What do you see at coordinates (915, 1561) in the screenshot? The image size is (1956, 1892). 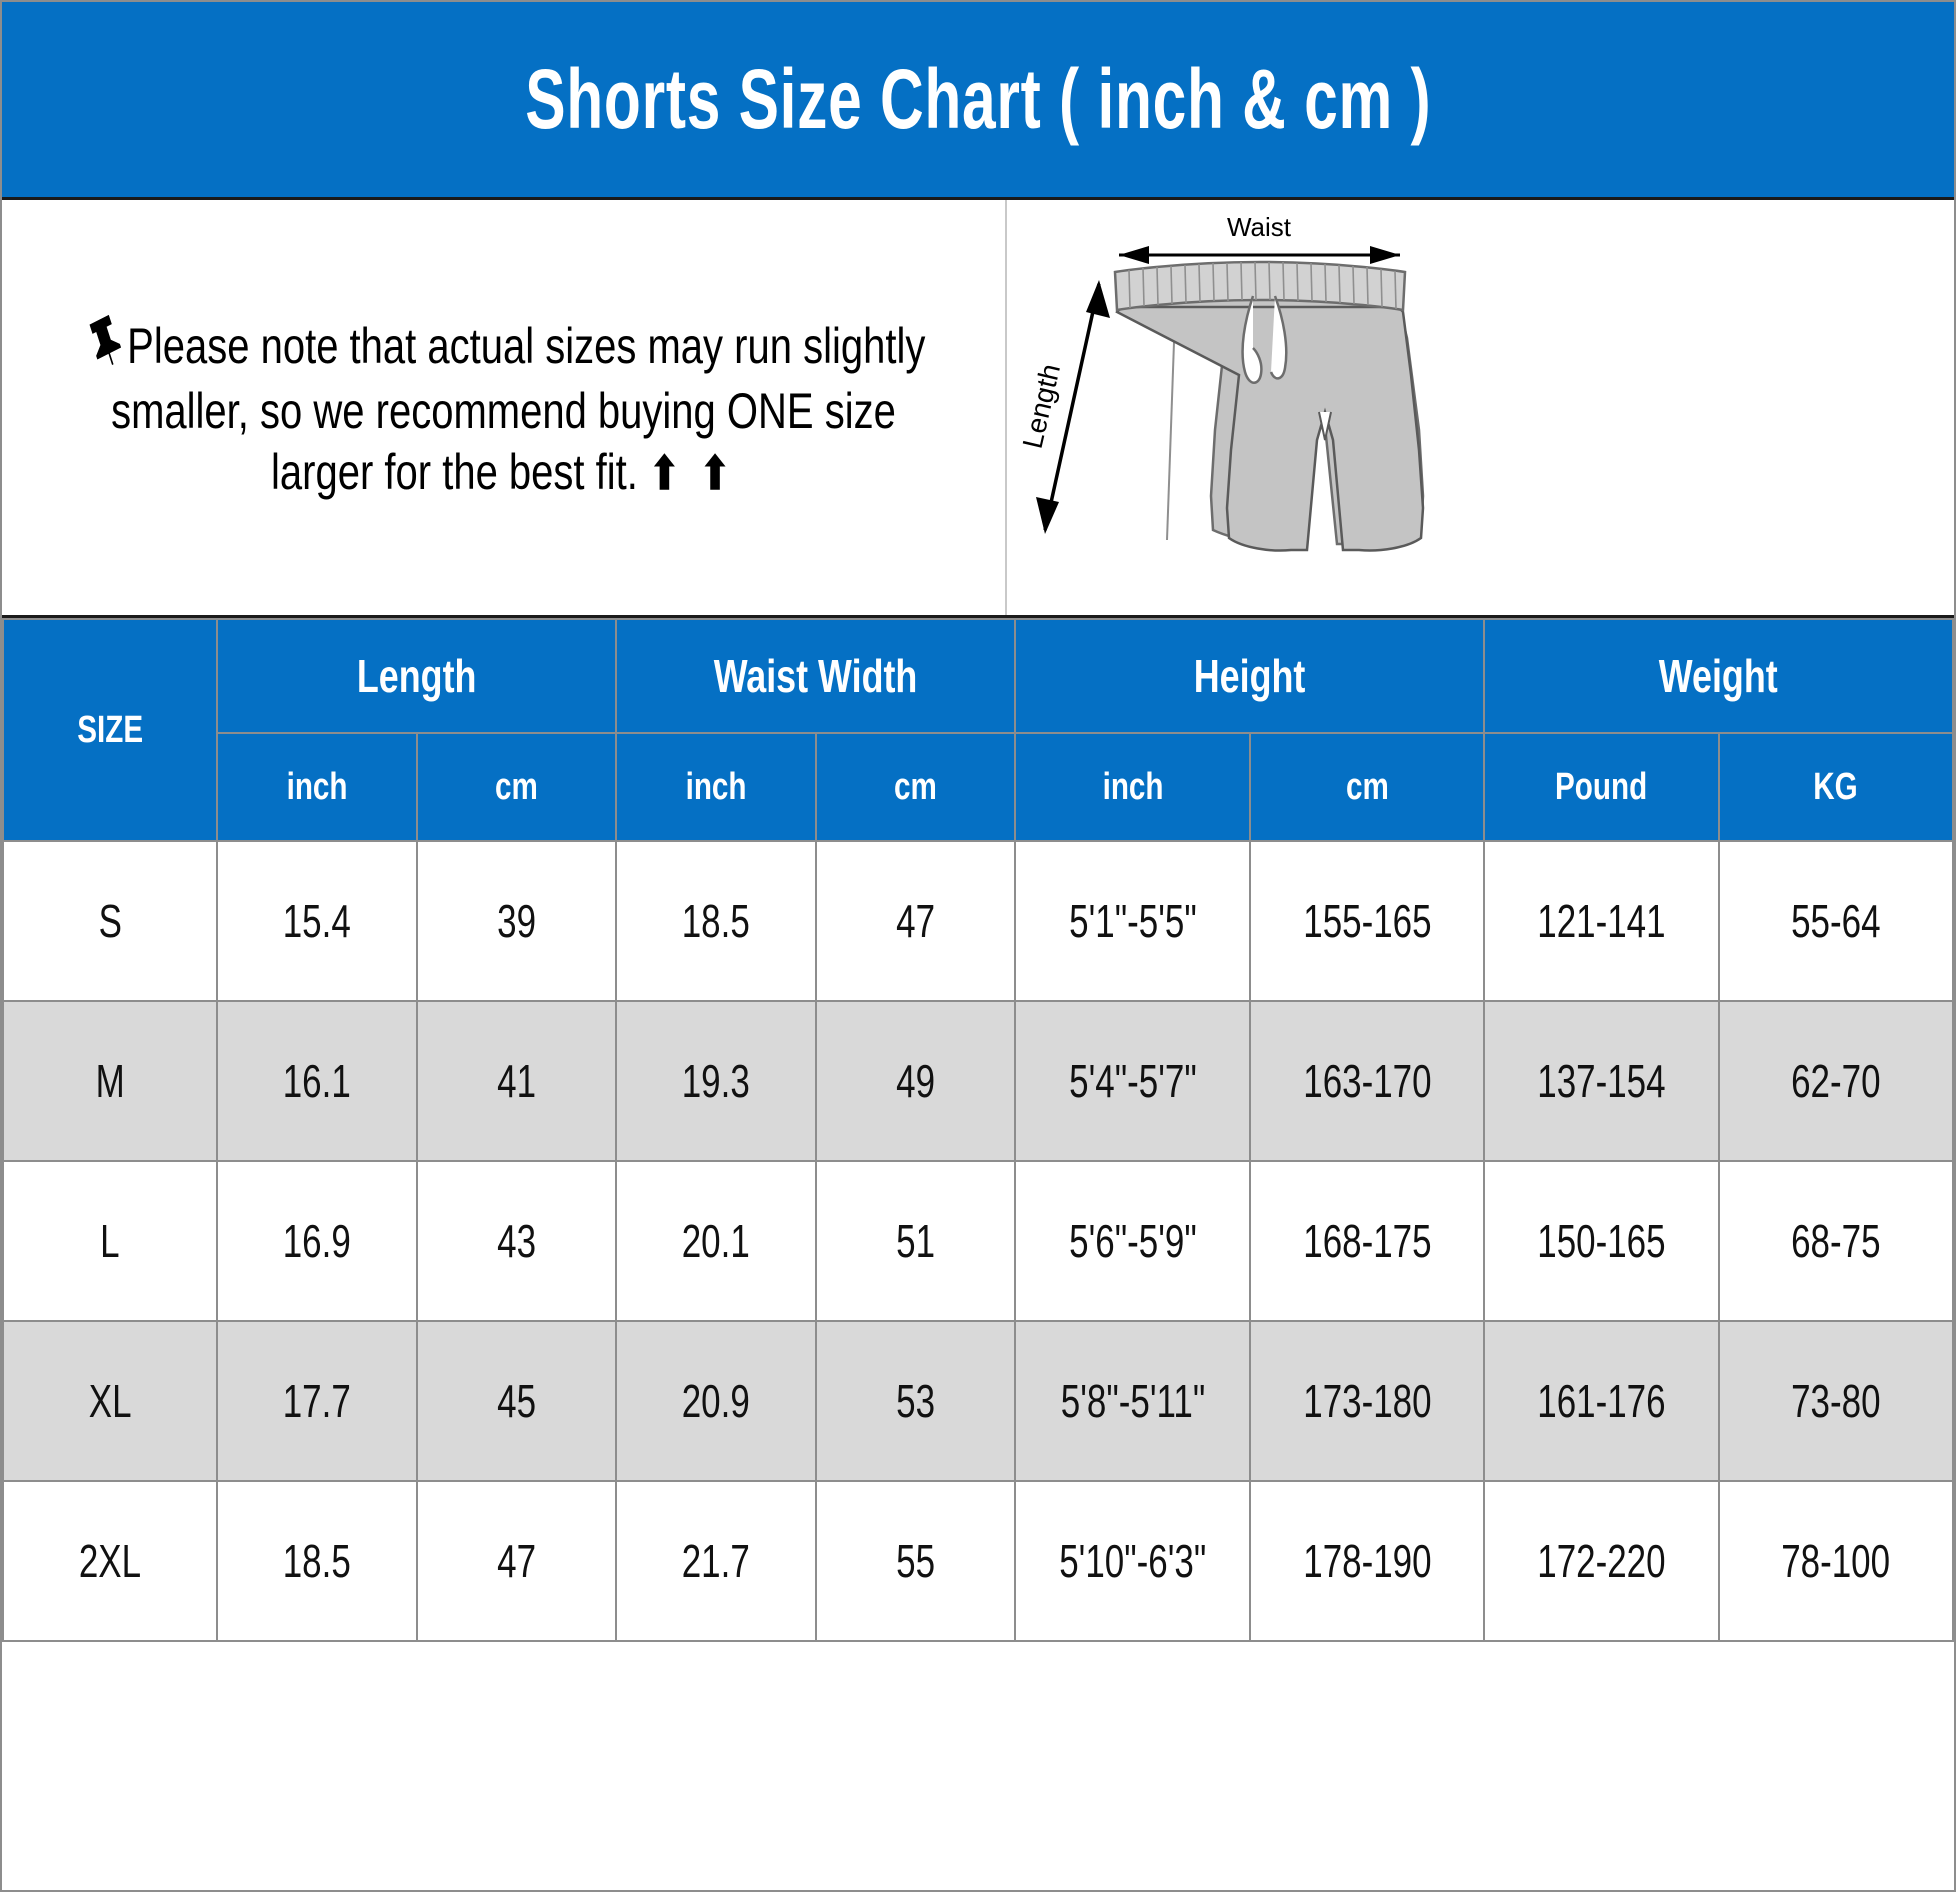 I see `cell-waist-cm: 55` at bounding box center [915, 1561].